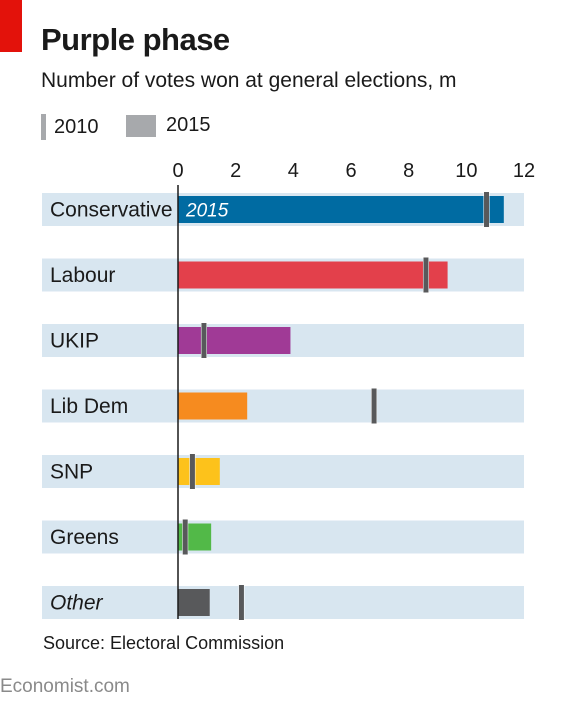 This screenshot has width=580, height=706. Describe the element at coordinates (283, 406) in the screenshot. I see `row-background-lib-dem` at that location.